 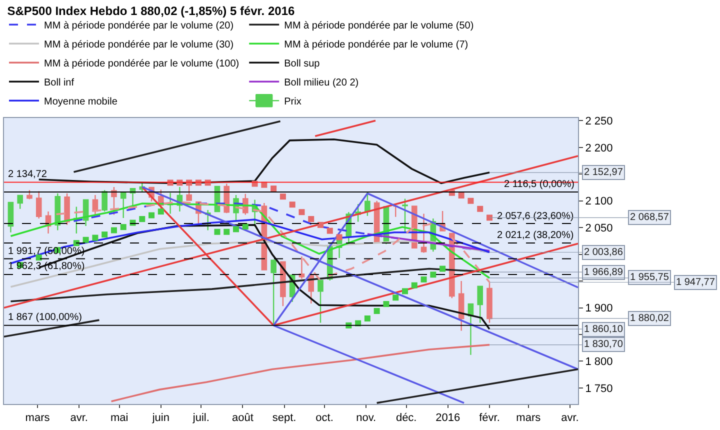 What do you see at coordinates (243, 418) in the screenshot?
I see `x-tick-label: août` at bounding box center [243, 418].